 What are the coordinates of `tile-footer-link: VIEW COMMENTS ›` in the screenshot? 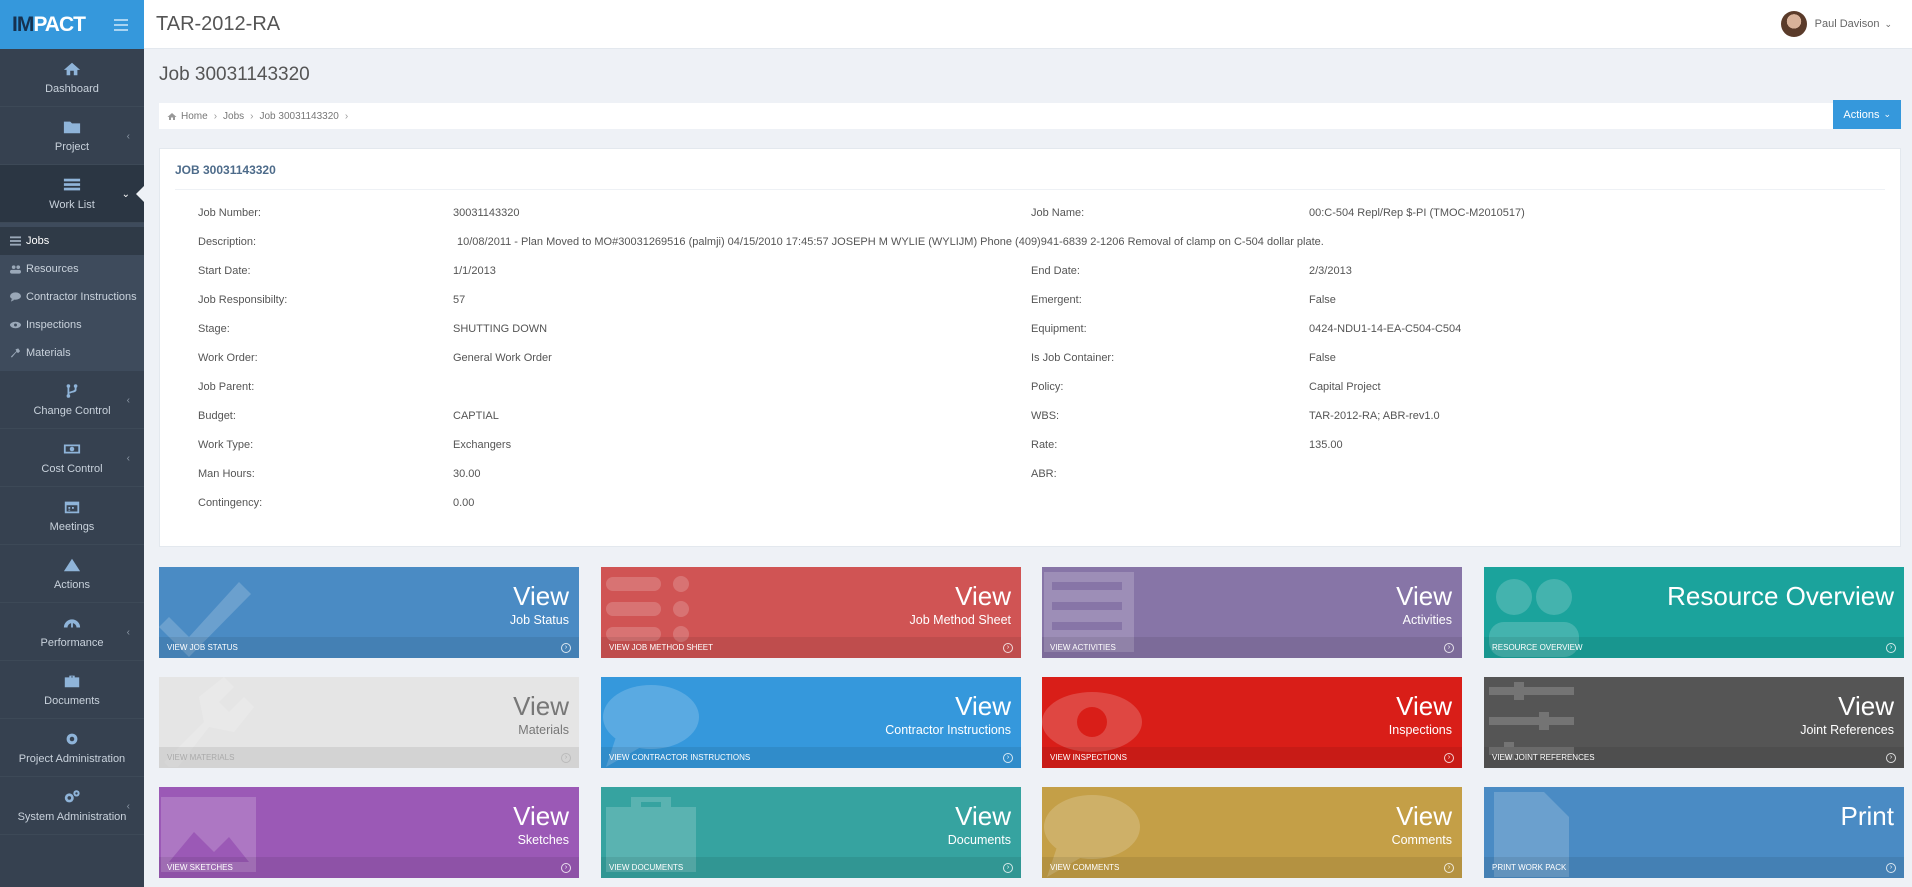 It's located at (1252, 867).